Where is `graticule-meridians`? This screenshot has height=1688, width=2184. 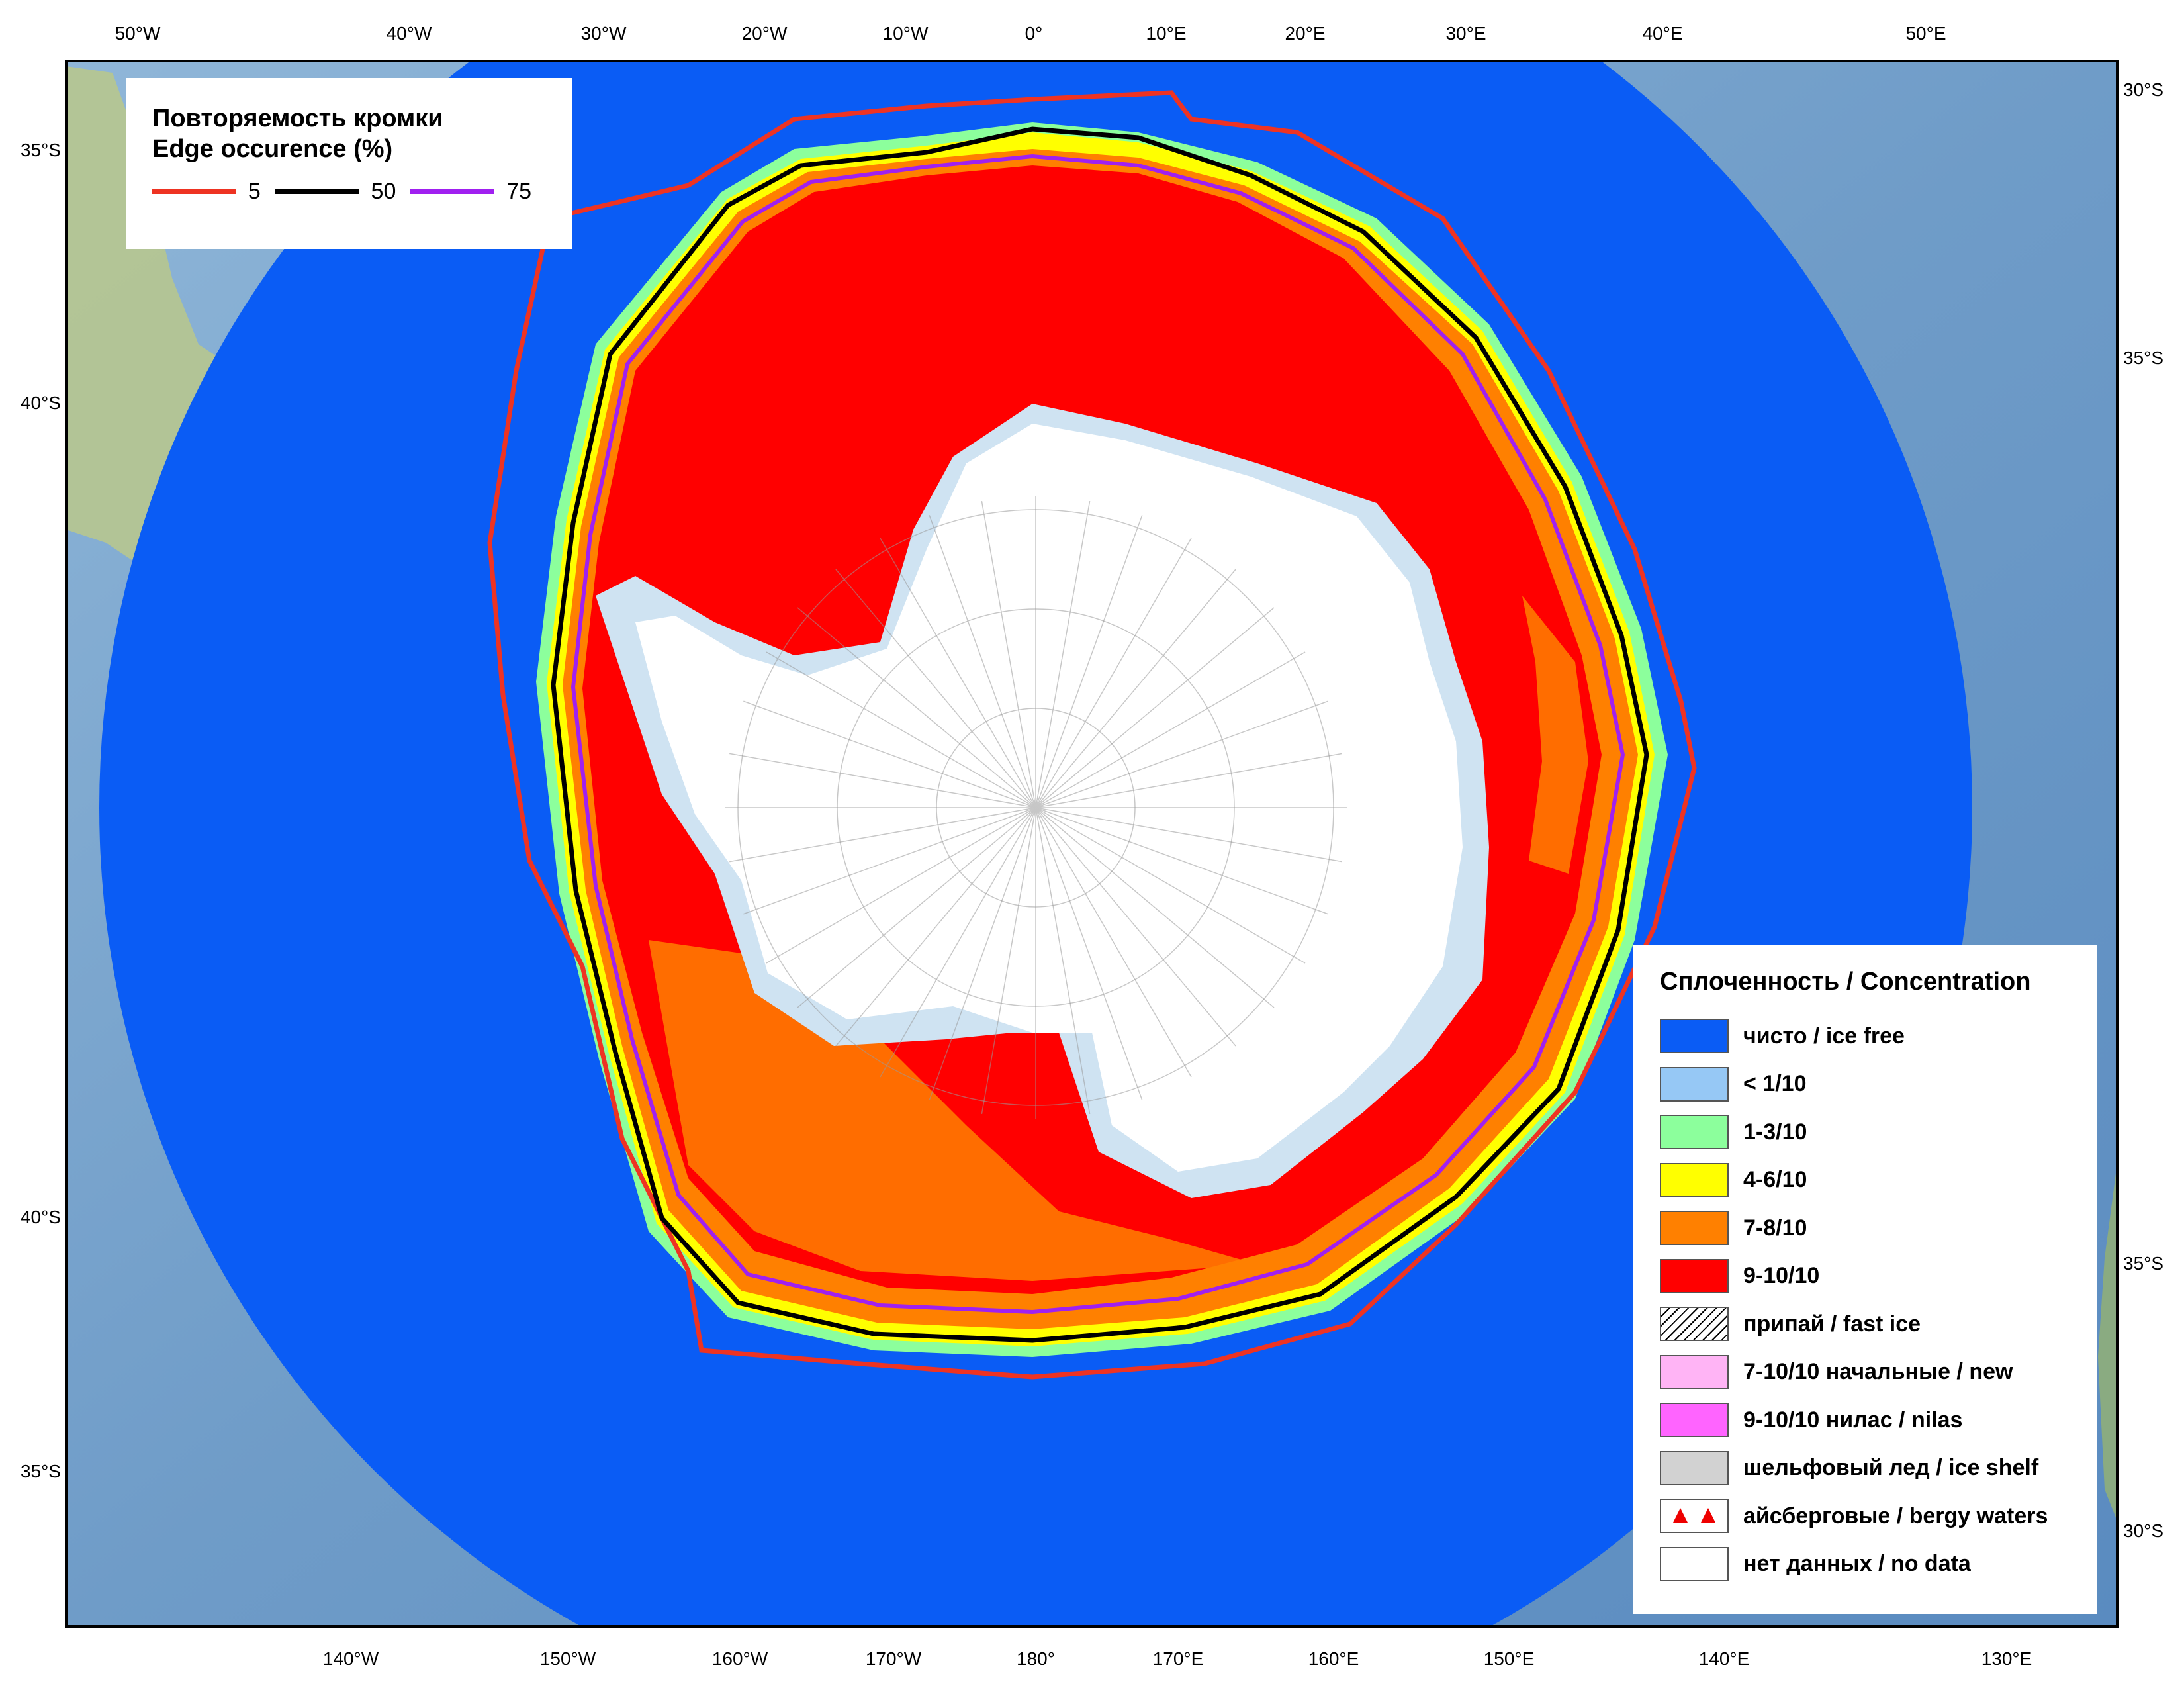
graticule-meridians is located at coordinates (1036, 807).